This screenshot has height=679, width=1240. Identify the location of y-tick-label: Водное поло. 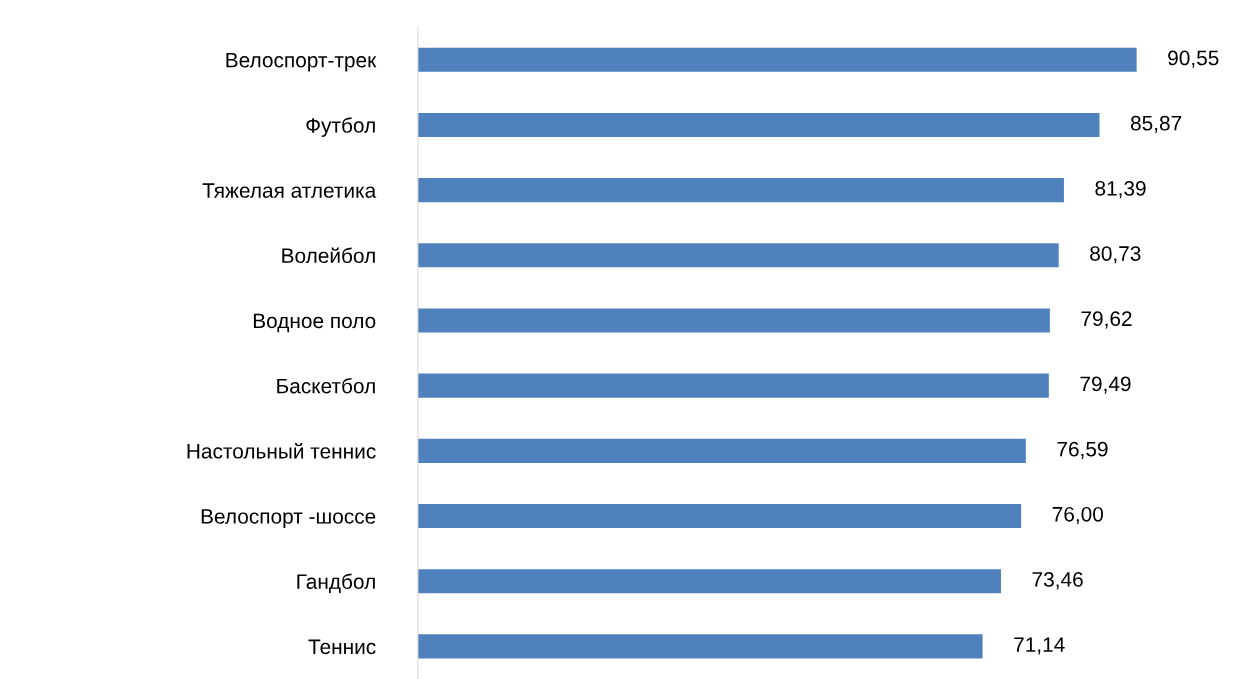
(314, 323).